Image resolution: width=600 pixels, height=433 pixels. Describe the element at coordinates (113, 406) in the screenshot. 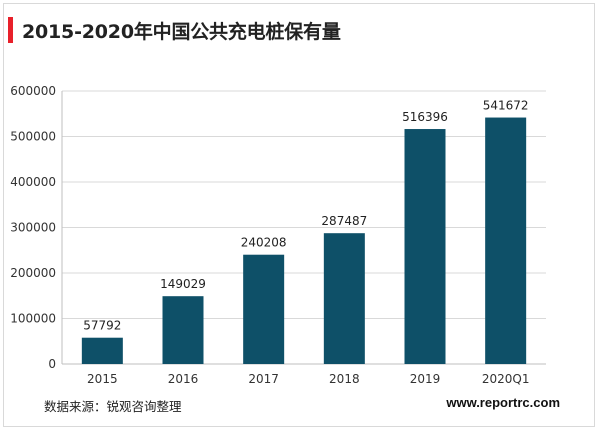

I see `data-source-note: 数据来源：锐观咨询整理` at that location.